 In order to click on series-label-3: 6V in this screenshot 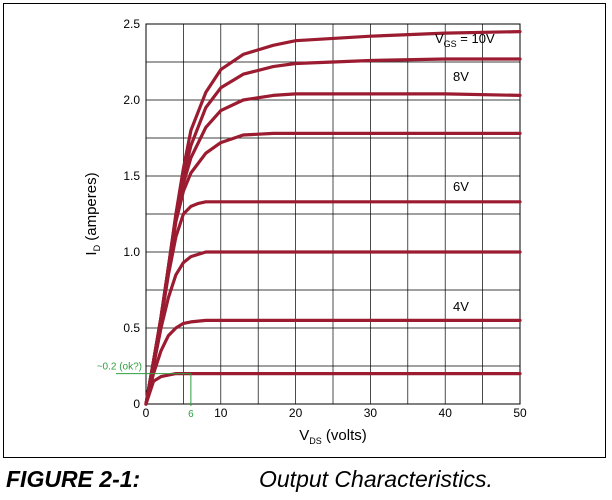, I will do `click(461, 186)`.